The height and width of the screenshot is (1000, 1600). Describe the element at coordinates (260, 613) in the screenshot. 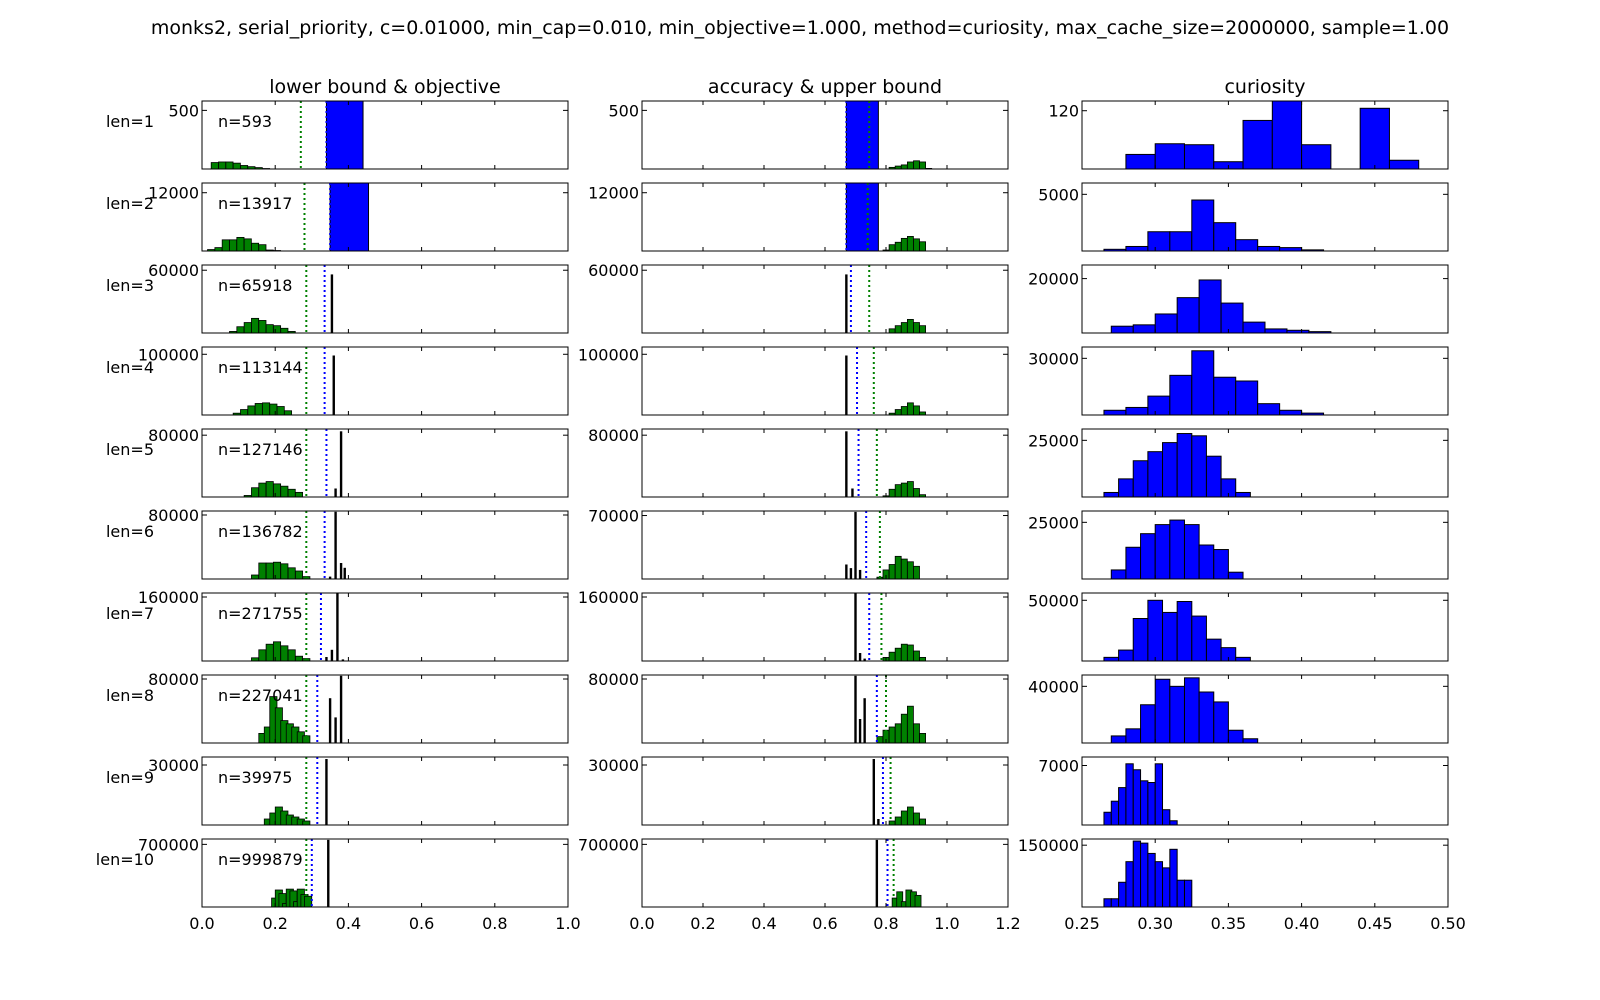

I see `n-annotation: n=271755` at that location.